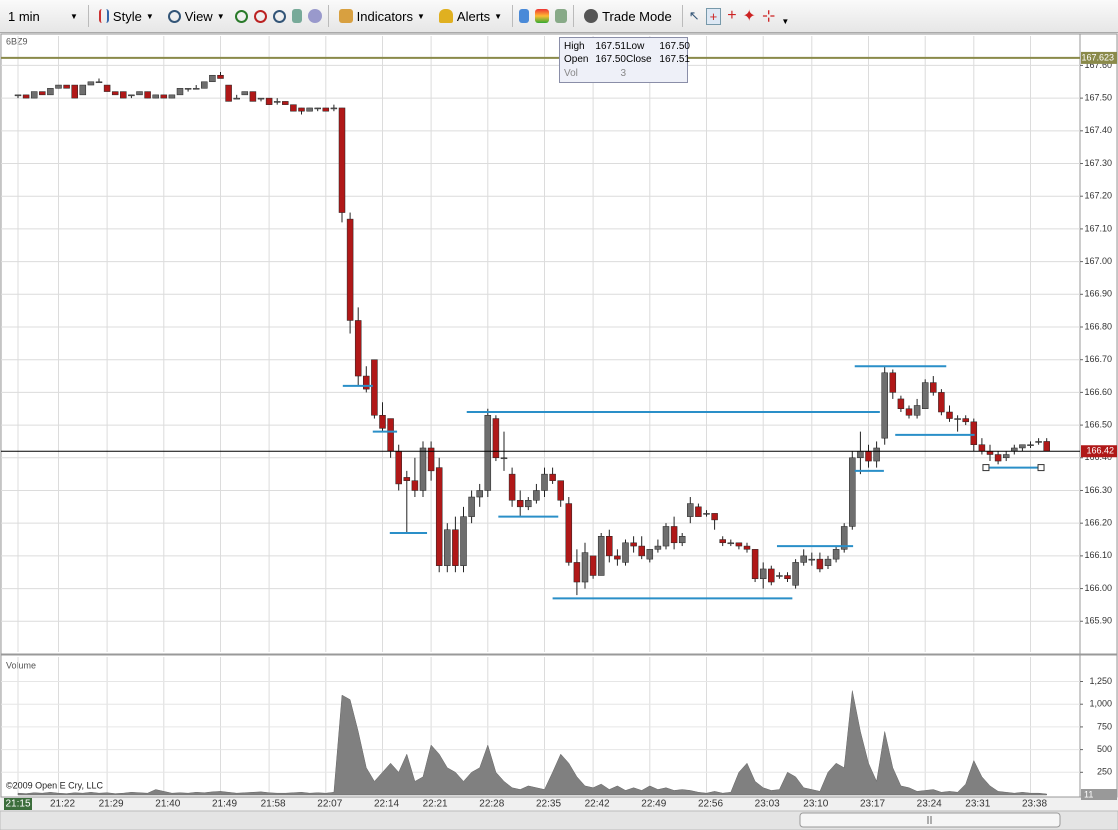 This screenshot has width=1118, height=830. What do you see at coordinates (1099, 57) in the screenshot?
I see `reference-label-bg` at bounding box center [1099, 57].